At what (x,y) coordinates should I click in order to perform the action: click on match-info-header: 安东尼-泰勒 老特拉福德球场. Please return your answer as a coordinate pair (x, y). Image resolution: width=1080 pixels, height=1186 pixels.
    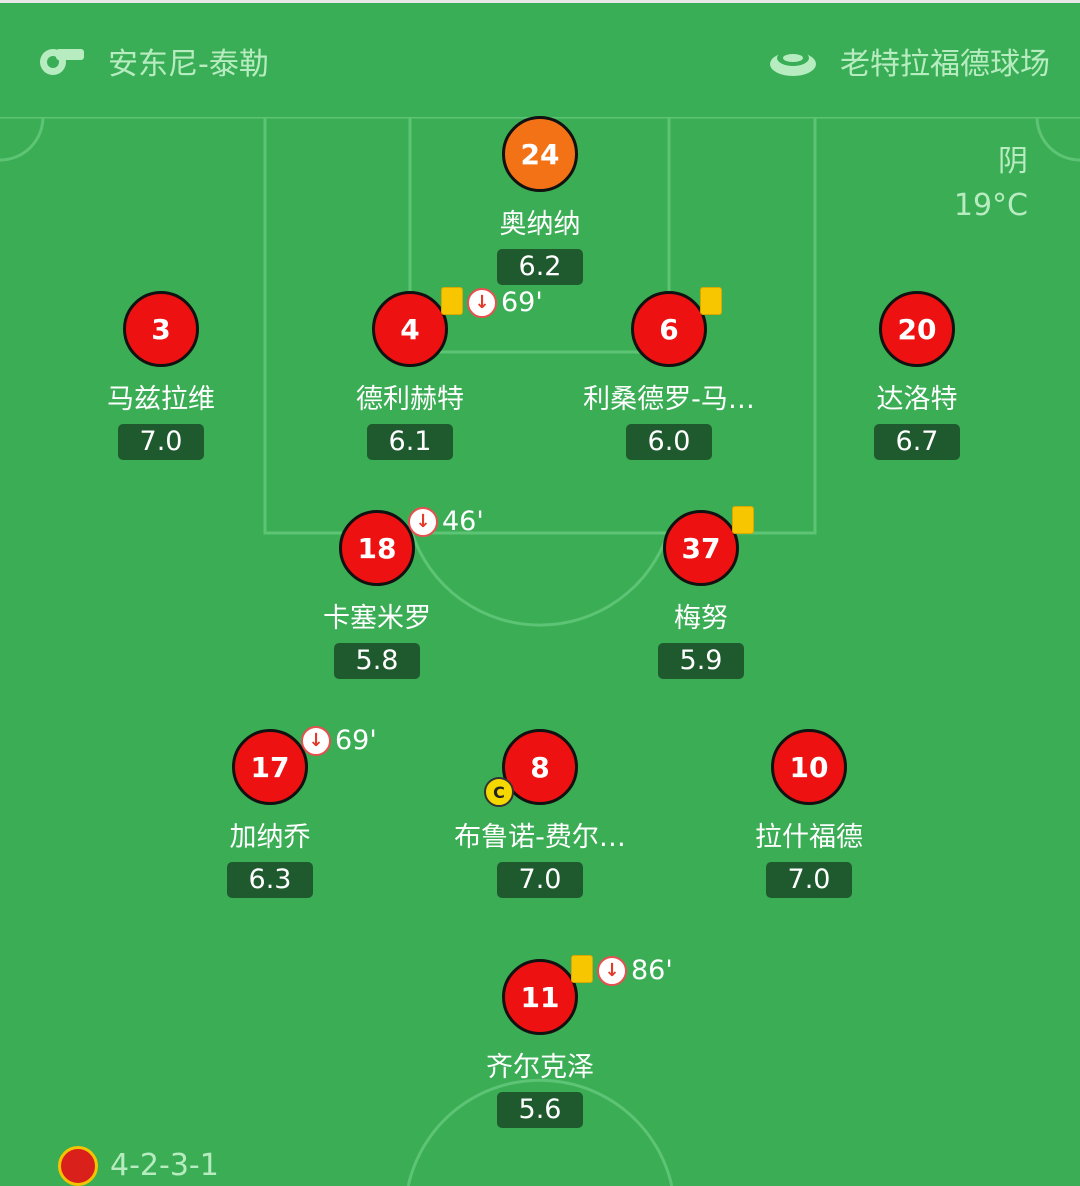
    Looking at the image, I should click on (540, 58).